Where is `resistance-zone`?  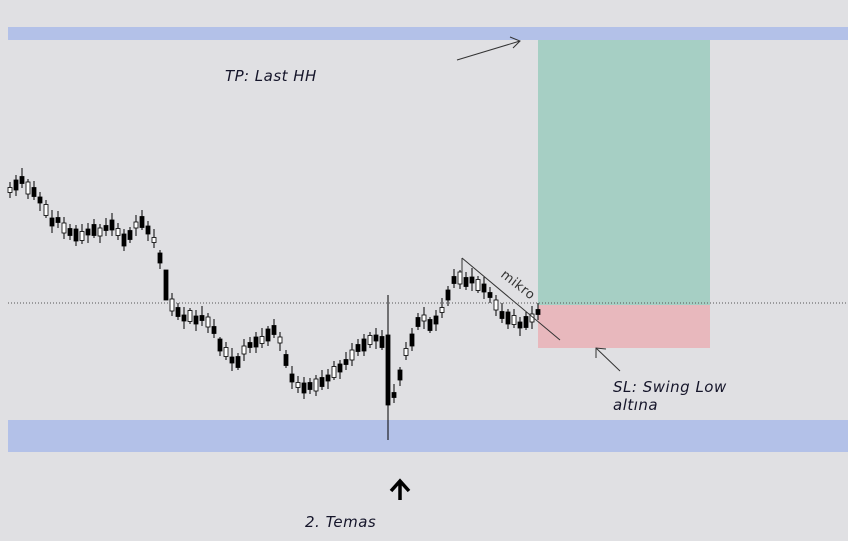
resistance-zone is located at coordinates (428, 33).